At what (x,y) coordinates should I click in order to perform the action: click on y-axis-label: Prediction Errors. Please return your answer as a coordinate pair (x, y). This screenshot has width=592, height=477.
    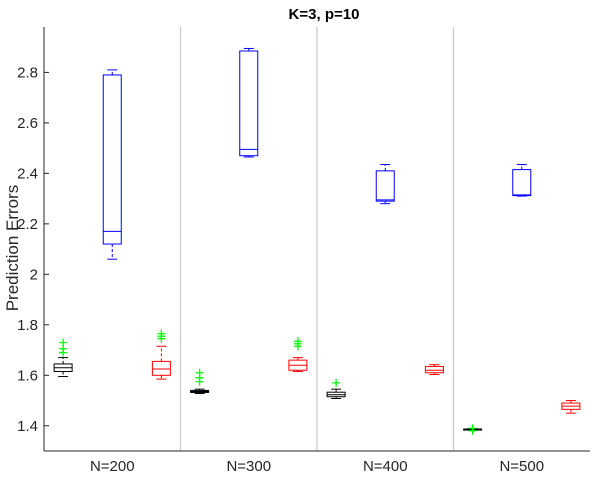
    Looking at the image, I should click on (12, 248).